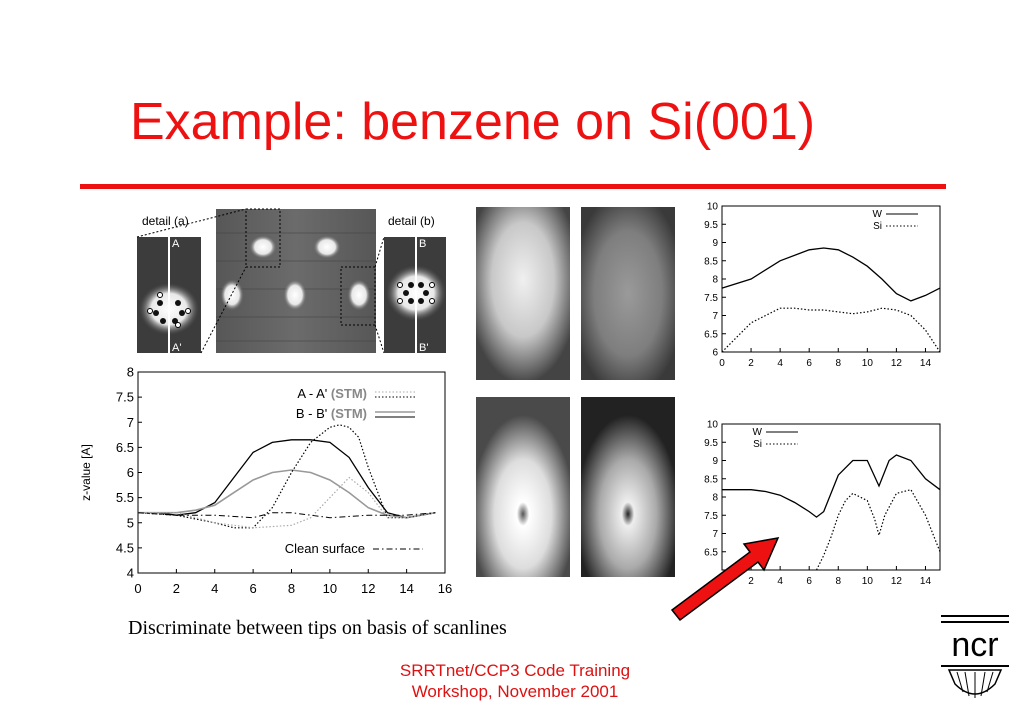  I want to click on detail-b-image: B B', so click(415, 295).